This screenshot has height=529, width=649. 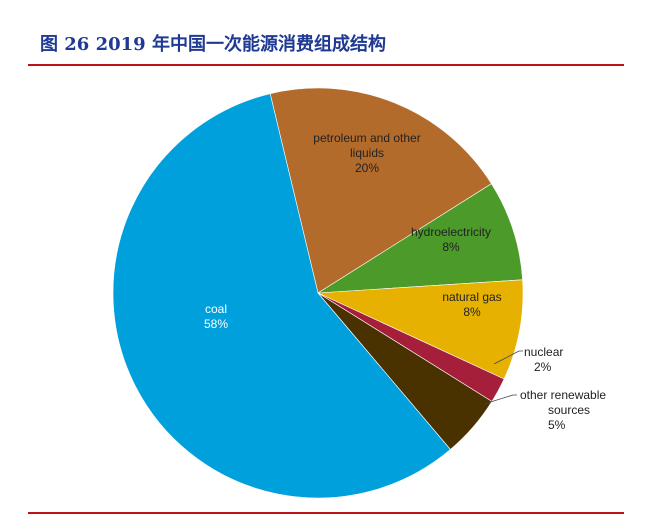 I want to click on pie-slice-natural-gas, so click(x=420, y=329).